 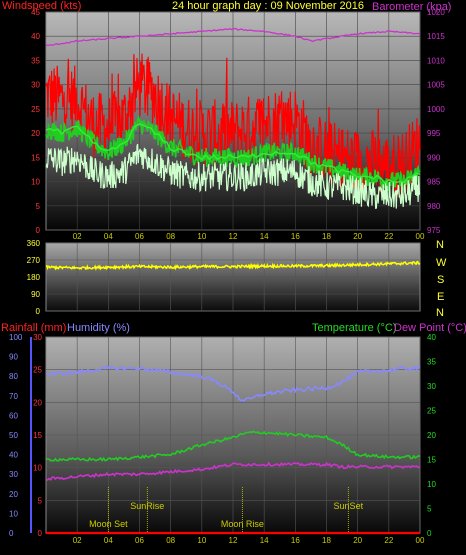 I want to click on baro-tick-label-980: 980, so click(x=434, y=206).